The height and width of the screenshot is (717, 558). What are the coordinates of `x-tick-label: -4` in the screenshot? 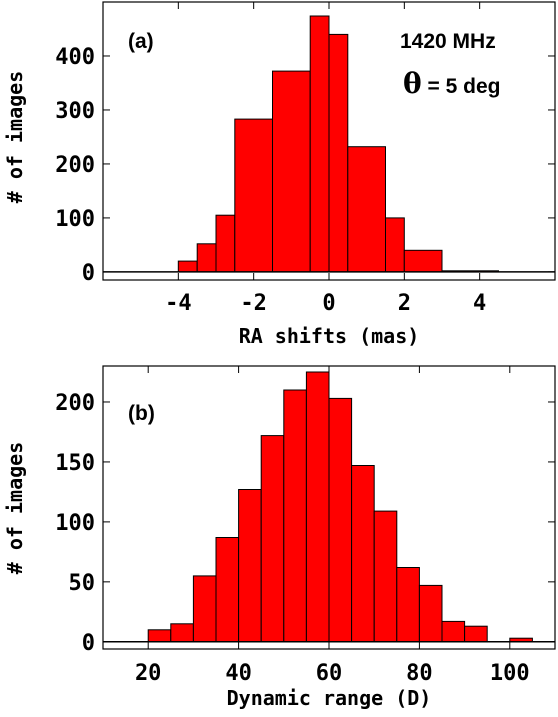 It's located at (178, 303).